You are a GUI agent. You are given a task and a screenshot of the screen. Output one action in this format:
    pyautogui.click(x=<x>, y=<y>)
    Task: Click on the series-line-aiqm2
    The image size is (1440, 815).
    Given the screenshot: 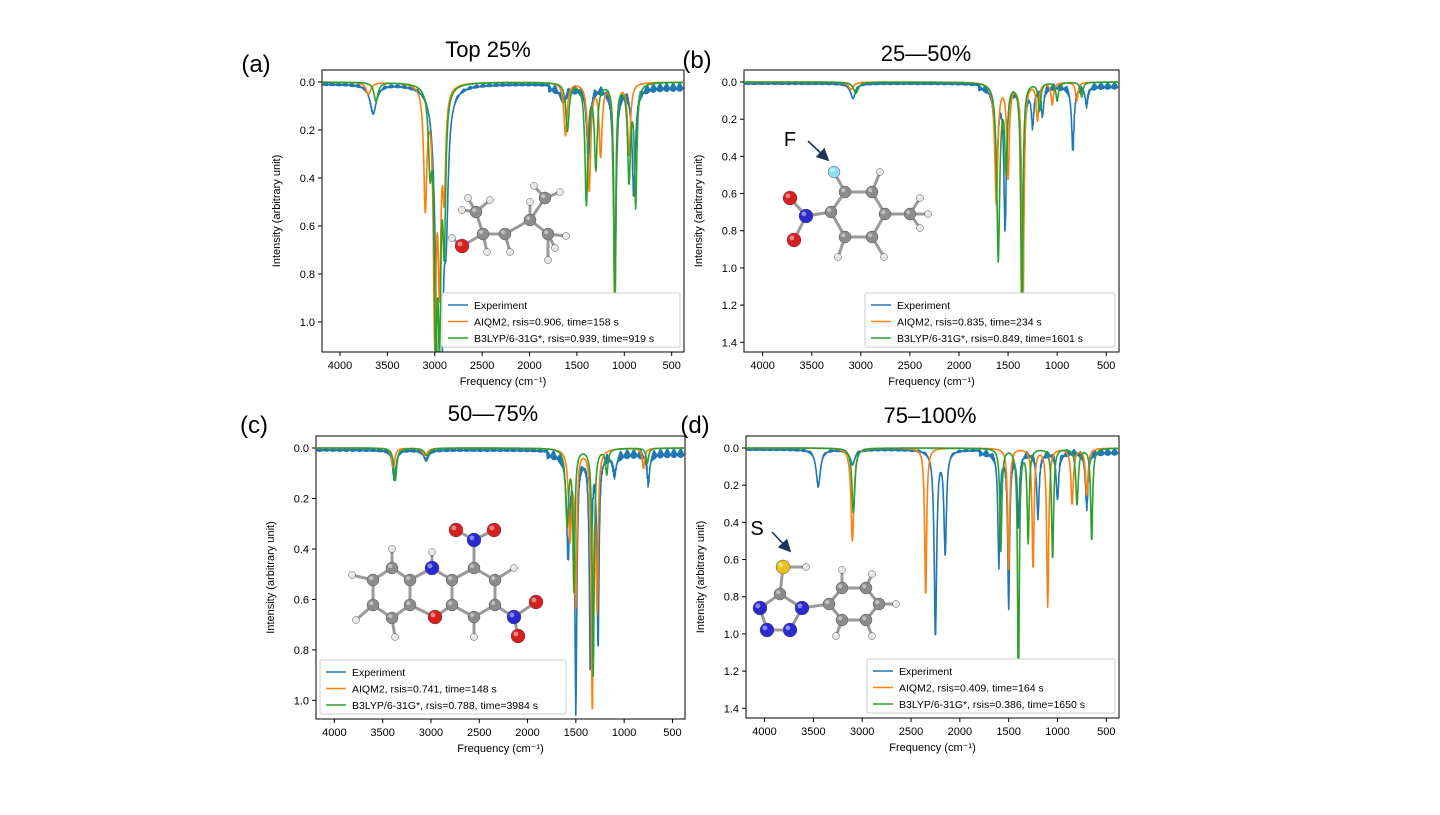 What is the action you would take?
    pyautogui.click(x=932, y=527)
    